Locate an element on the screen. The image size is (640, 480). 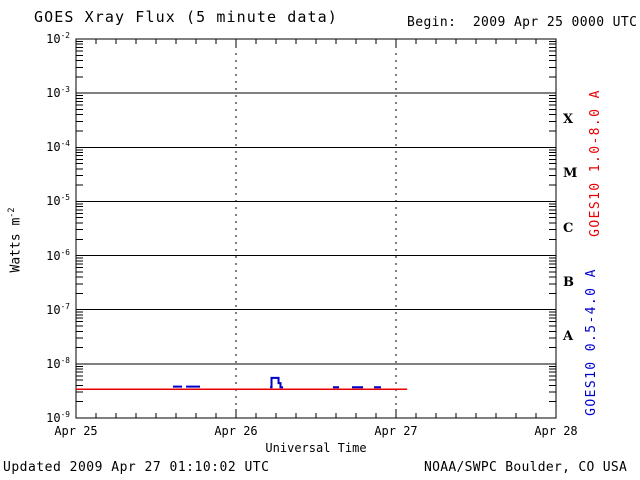
updated-timestamp: Updated 2009 Apr 27 01:10:02 UTC is located at coordinates (136, 467).